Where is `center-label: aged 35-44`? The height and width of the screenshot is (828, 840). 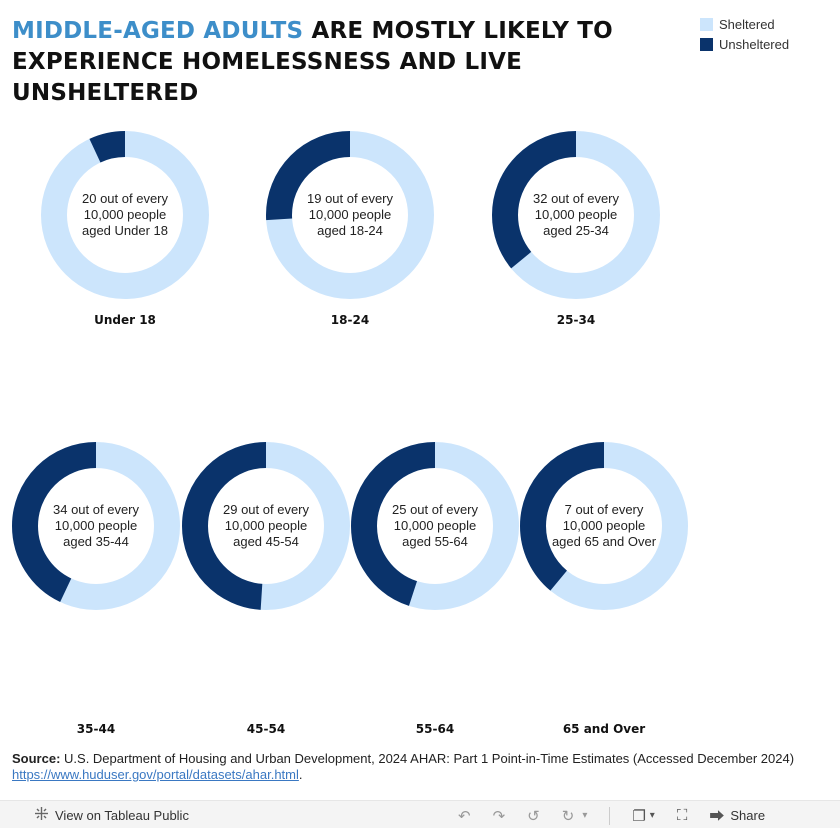
center-label: aged 35-44 is located at coordinates (96, 541).